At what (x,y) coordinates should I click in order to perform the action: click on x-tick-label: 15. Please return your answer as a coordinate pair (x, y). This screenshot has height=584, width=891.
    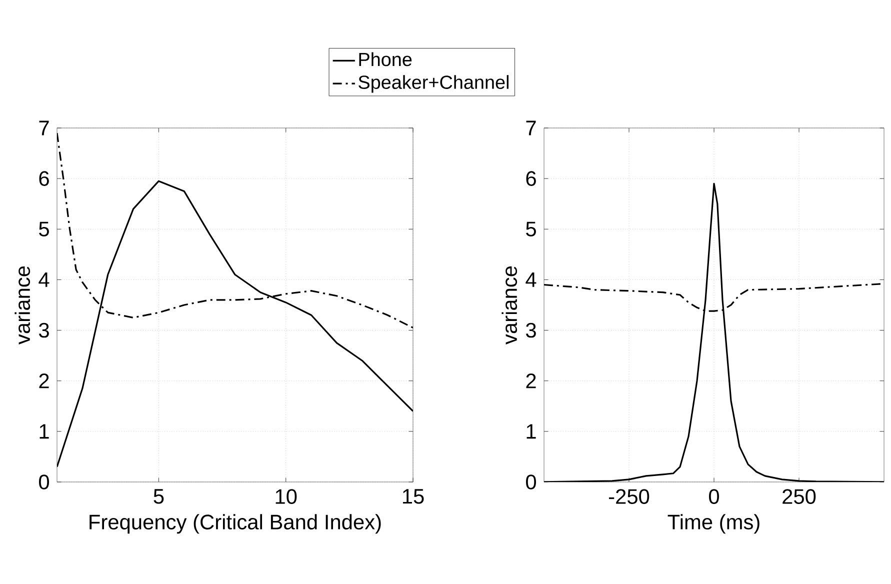
    Looking at the image, I should click on (413, 496).